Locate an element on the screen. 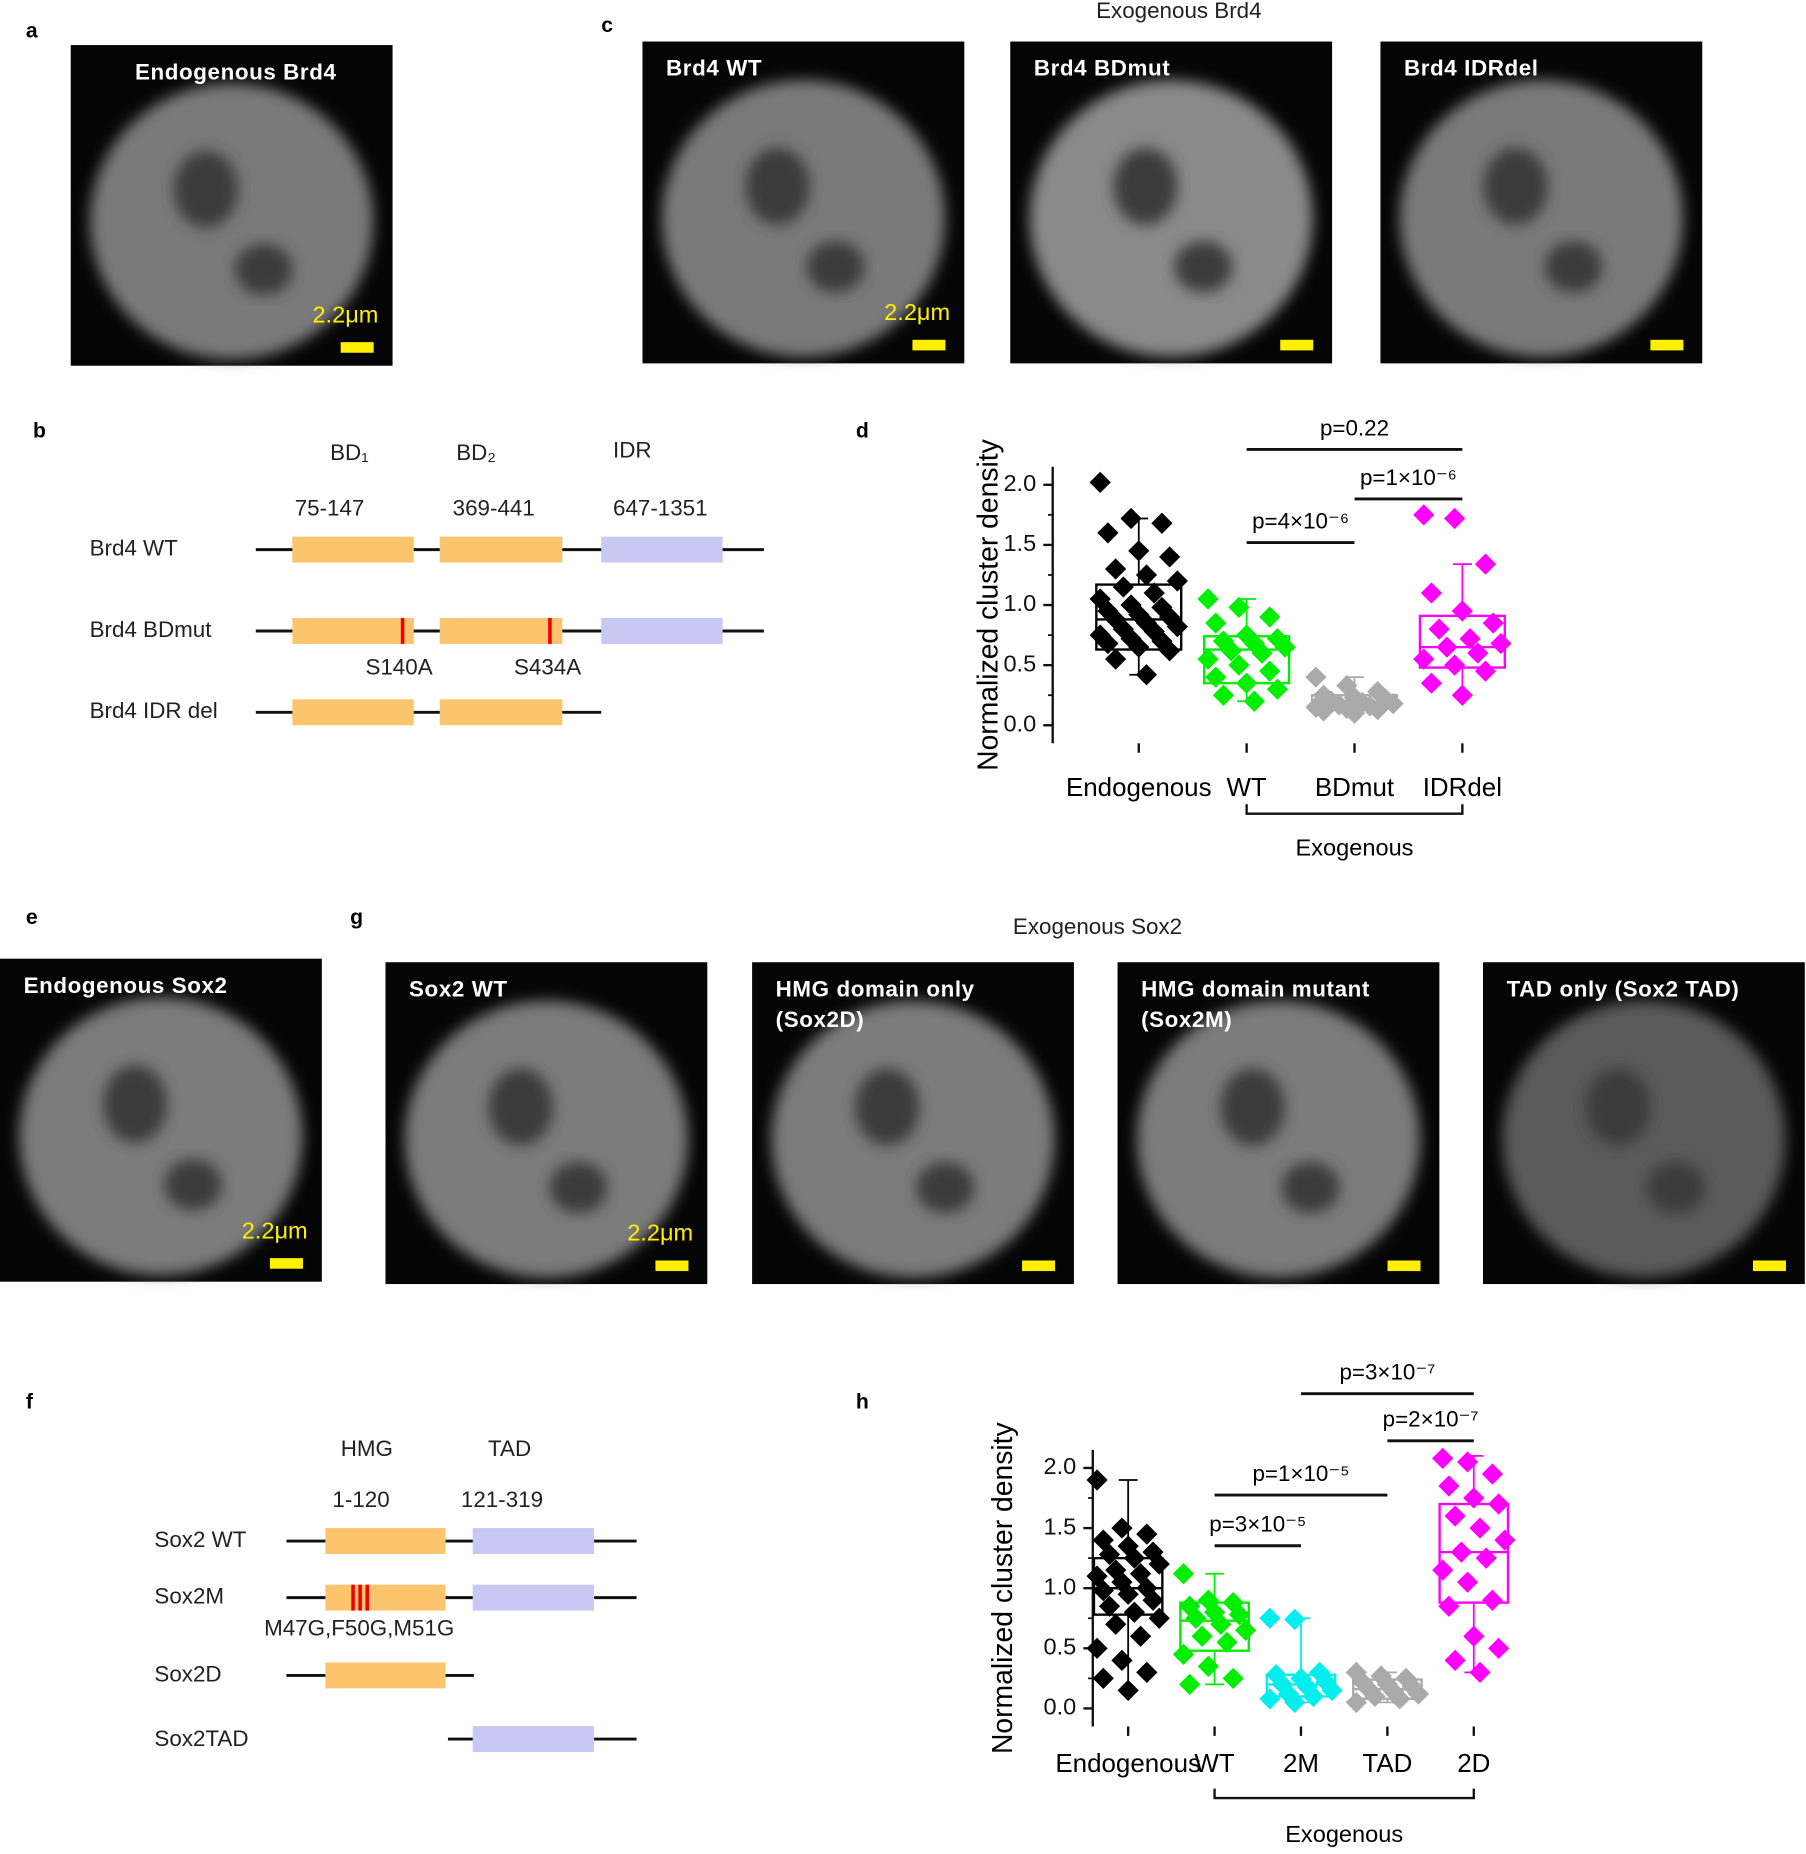 This screenshot has width=1806, height=1854. micrograph: Brd4 WT 2.2μm is located at coordinates (803, 202).